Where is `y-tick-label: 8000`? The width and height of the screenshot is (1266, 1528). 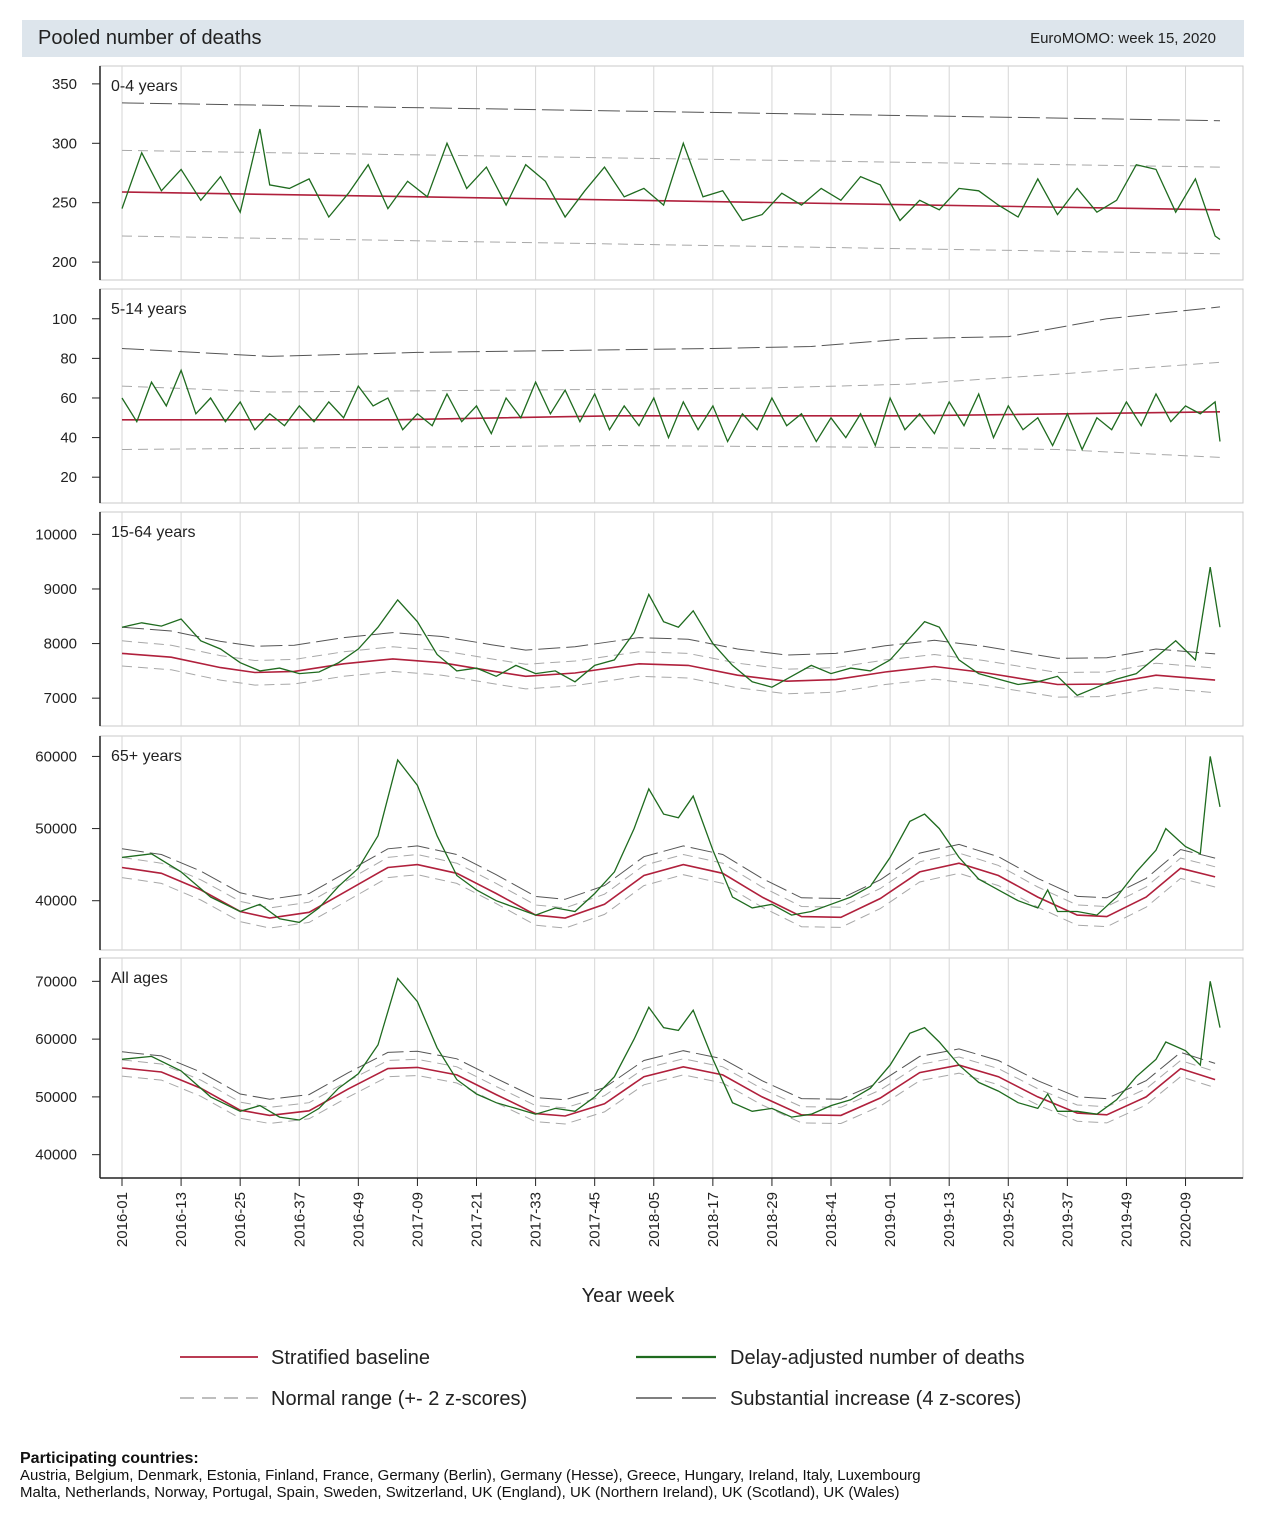 y-tick-label: 8000 is located at coordinates (60, 644).